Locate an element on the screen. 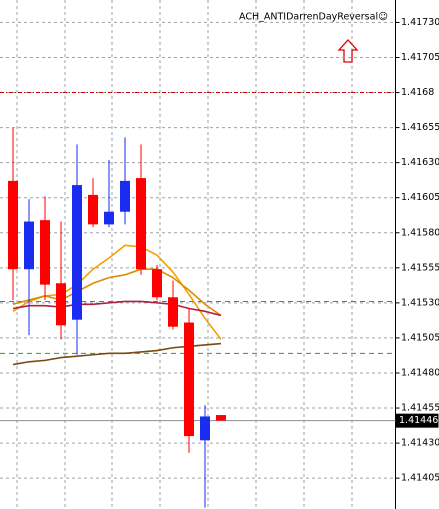 The image size is (439, 509). y-tick-label: 1.4168 is located at coordinates (417, 92).